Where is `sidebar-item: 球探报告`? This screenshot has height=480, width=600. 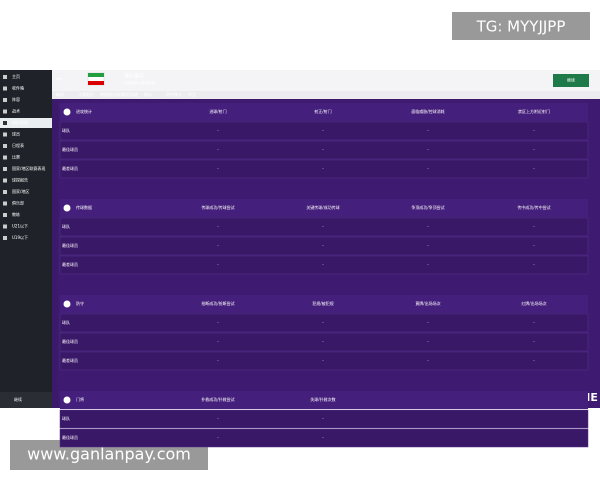
sidebar-item: 球探报告 is located at coordinates (20, 180).